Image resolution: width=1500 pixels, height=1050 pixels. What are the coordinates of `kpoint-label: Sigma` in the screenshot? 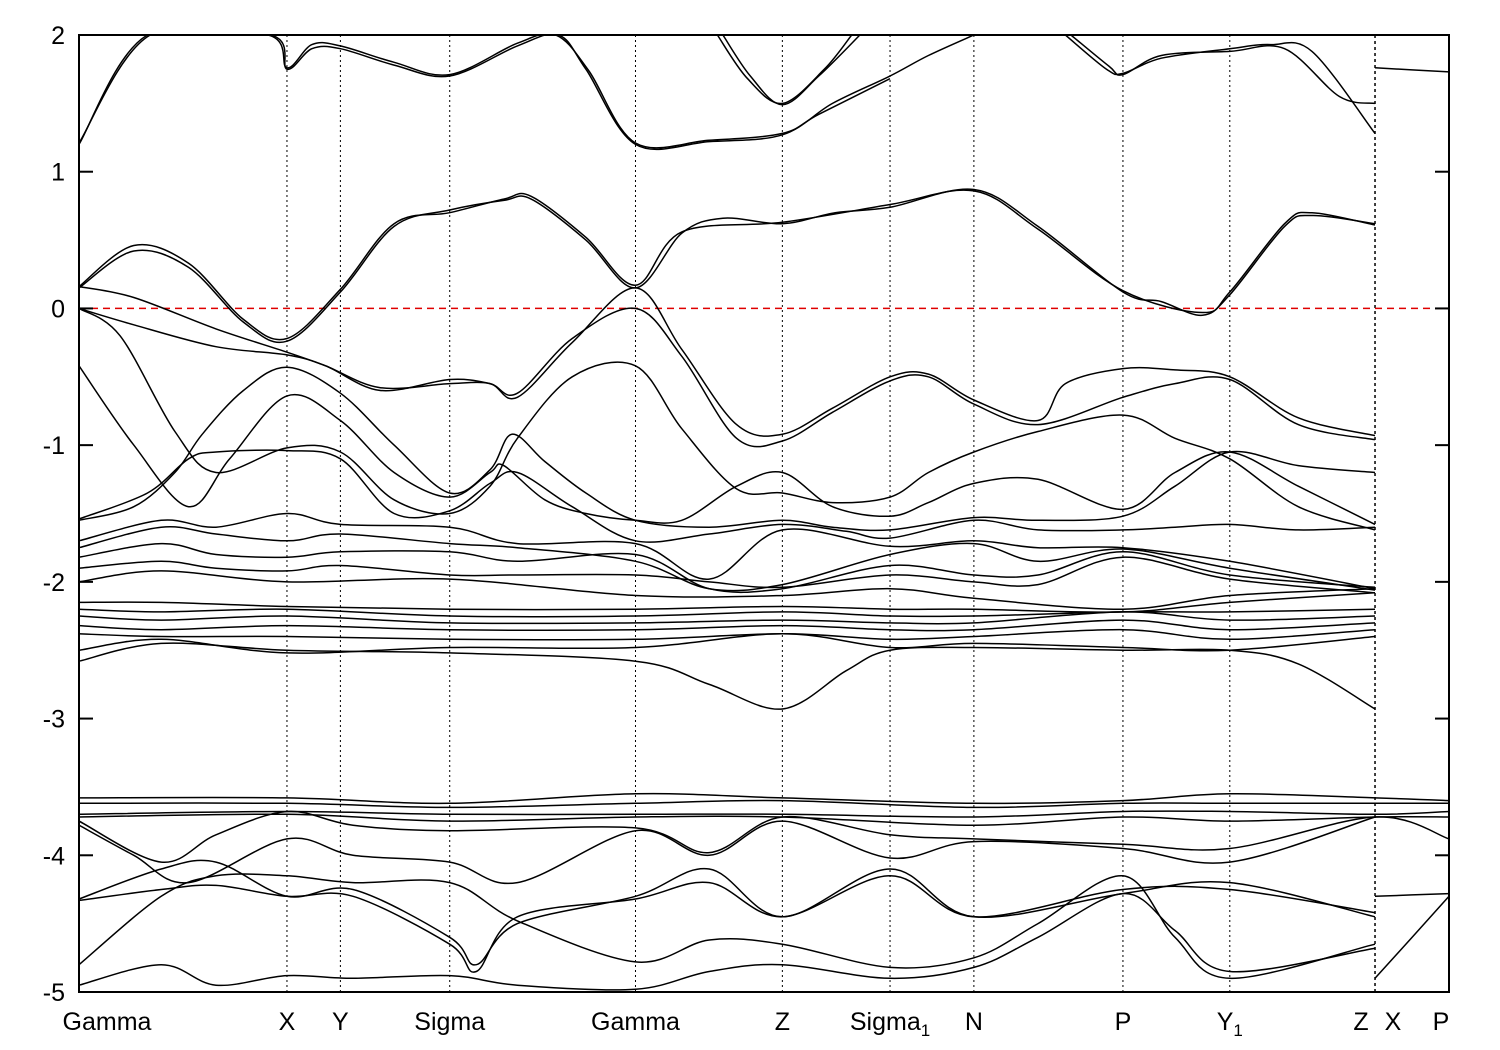 It's located at (449, 1022).